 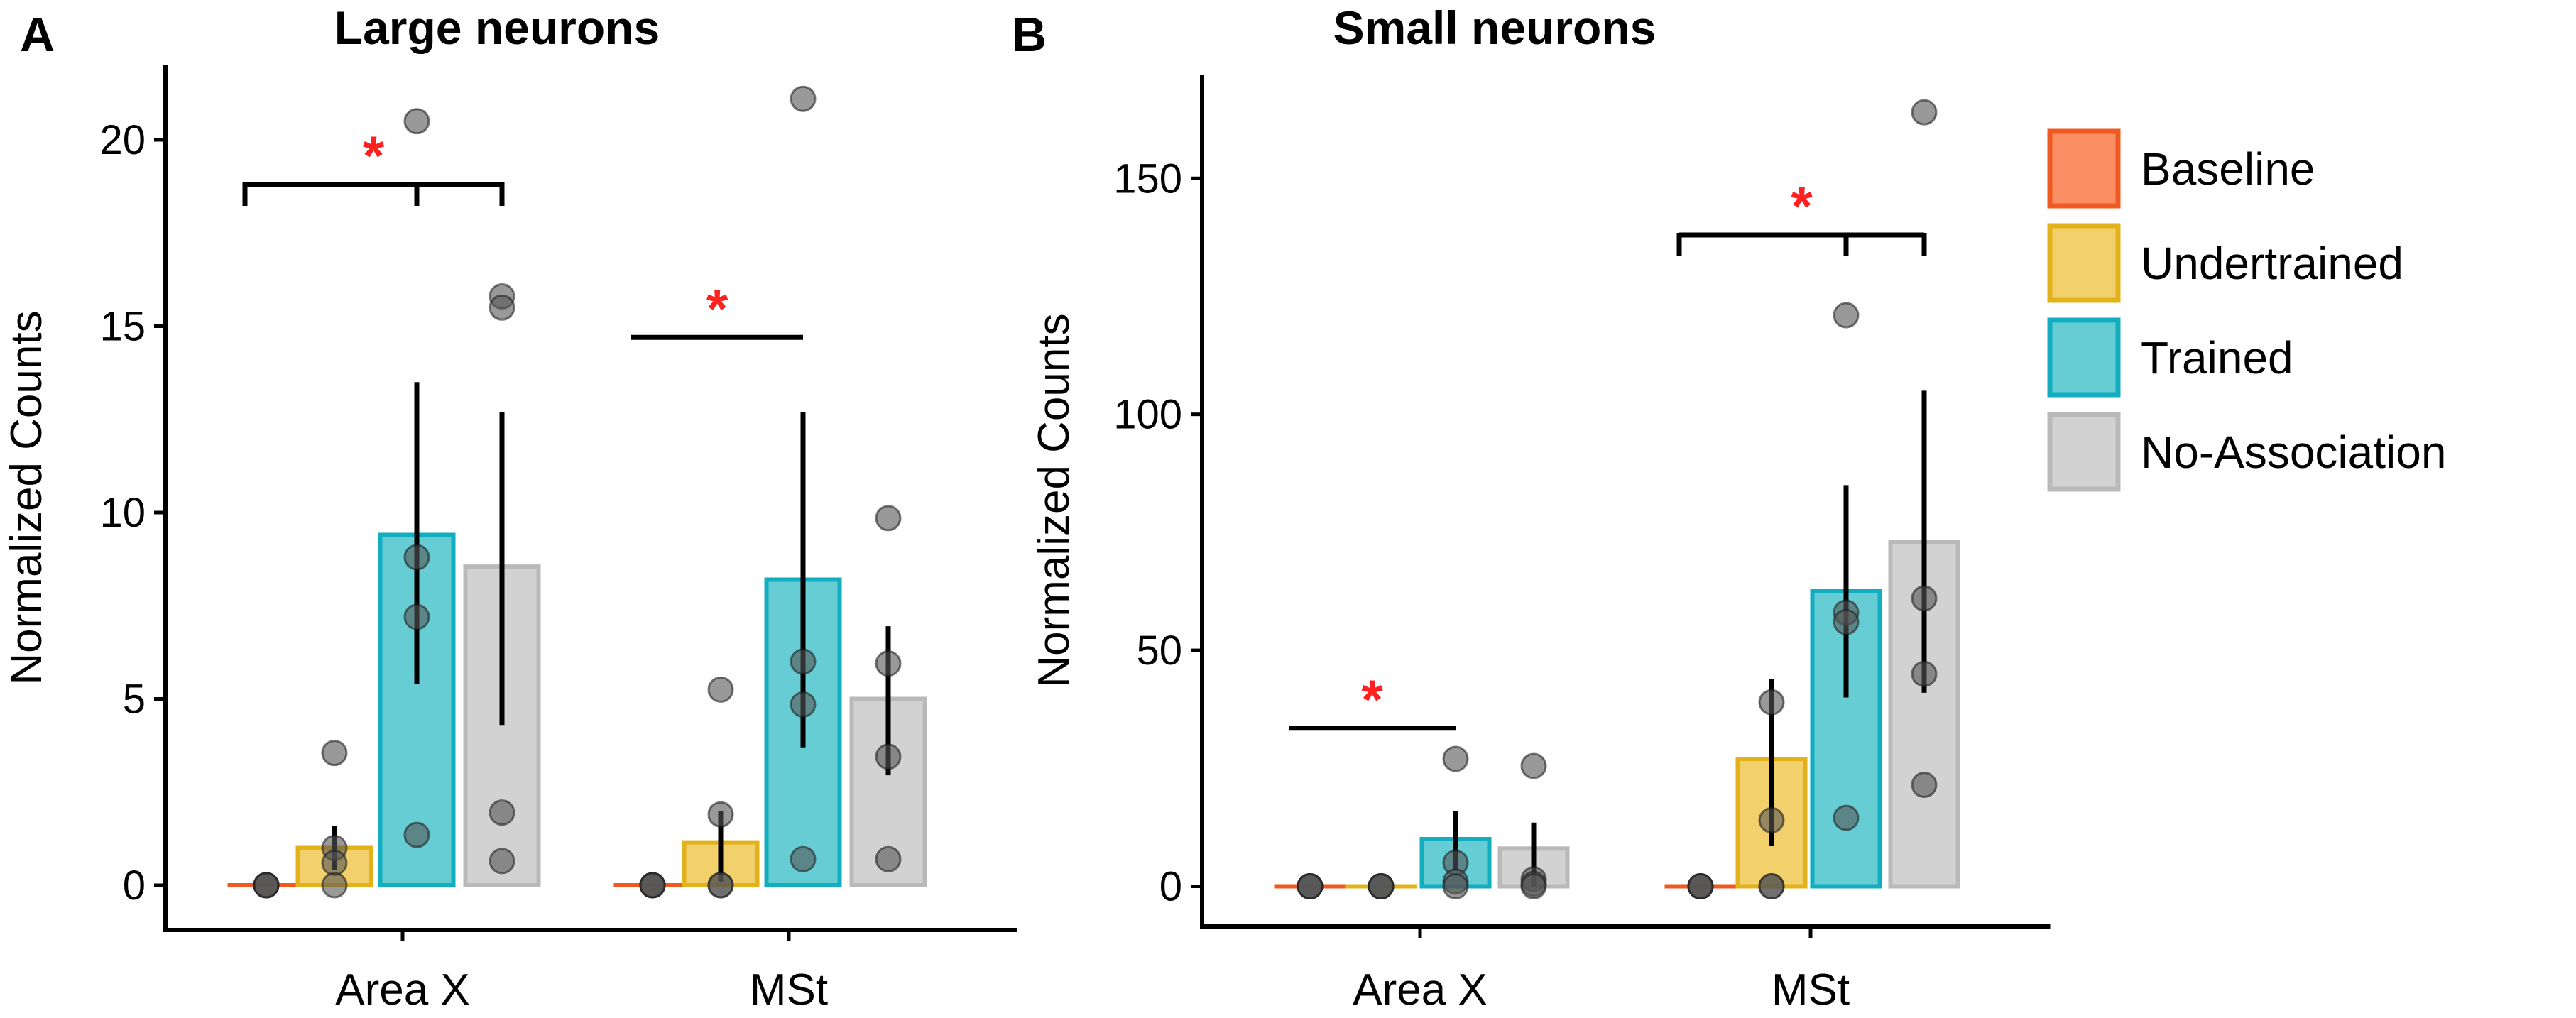 What do you see at coordinates (2084, 357) in the screenshot?
I see `legend-swatch-trained` at bounding box center [2084, 357].